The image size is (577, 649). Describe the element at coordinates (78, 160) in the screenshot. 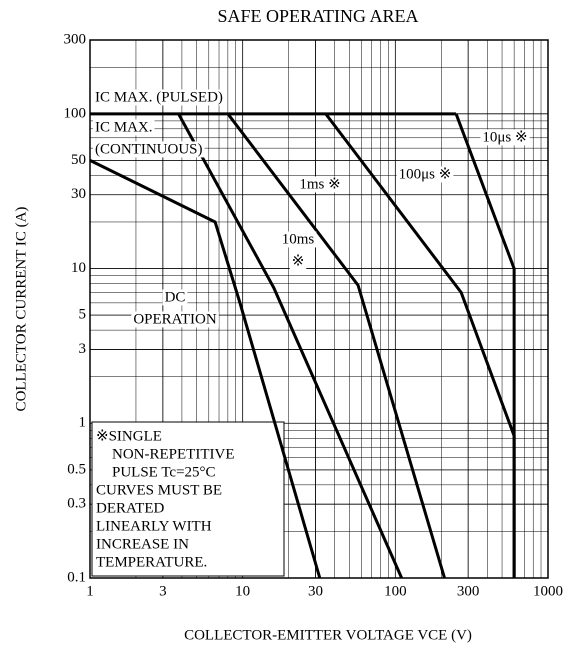

I see `y-tick-label: 50` at that location.